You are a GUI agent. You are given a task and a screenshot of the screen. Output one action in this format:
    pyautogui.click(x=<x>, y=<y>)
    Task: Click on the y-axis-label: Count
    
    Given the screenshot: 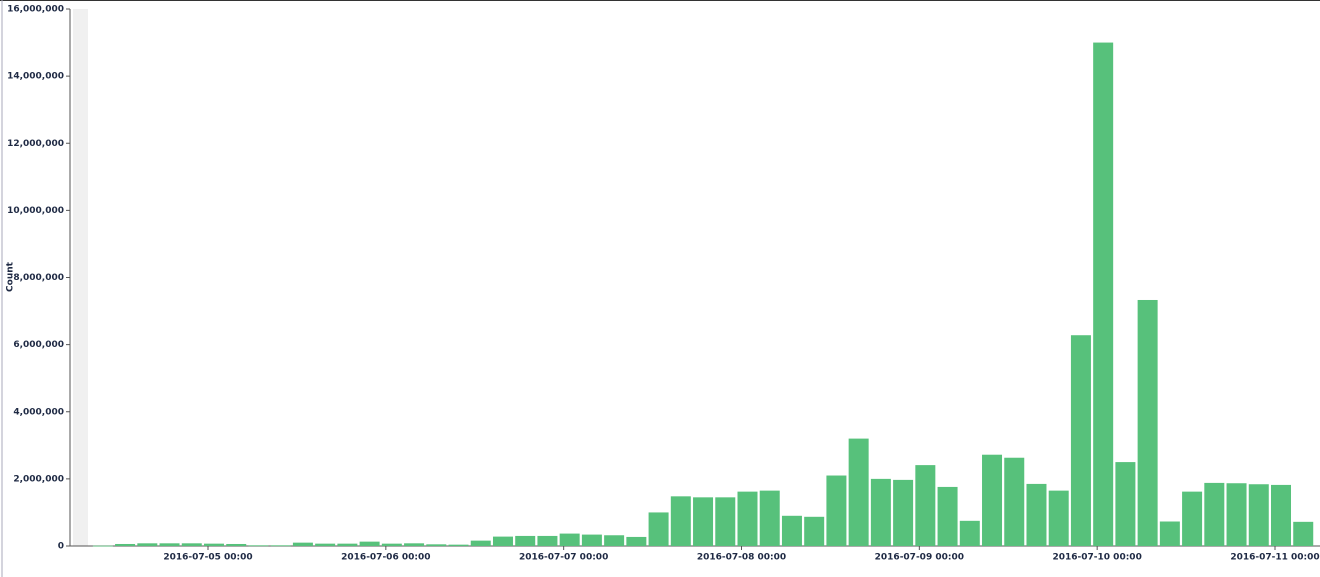 What is the action you would take?
    pyautogui.click(x=11, y=276)
    